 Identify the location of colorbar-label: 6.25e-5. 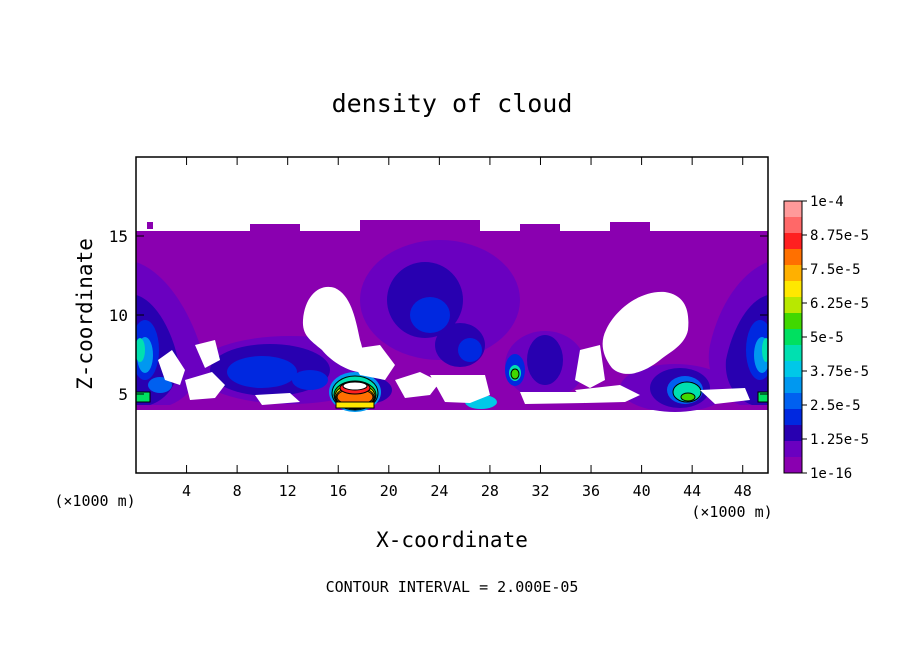
(839, 304).